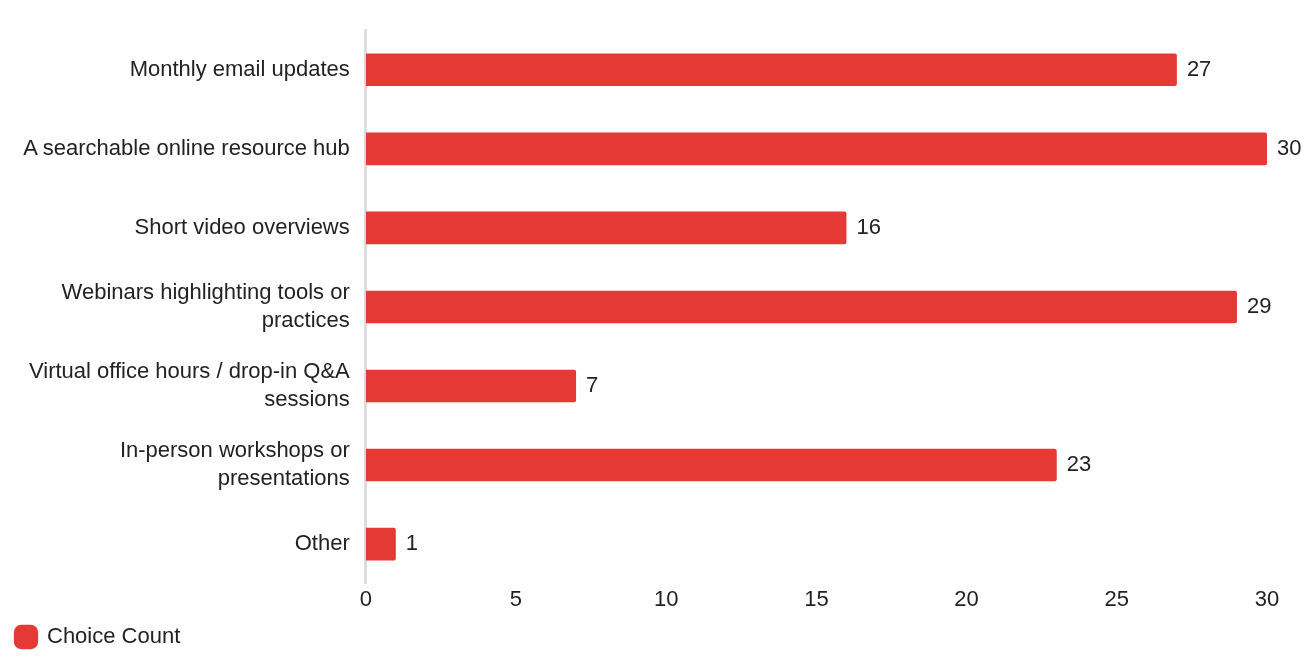 Image resolution: width=1307 pixels, height=658 pixels. I want to click on y-tick-label: Webinars highlighting tools or practices, so click(205, 305).